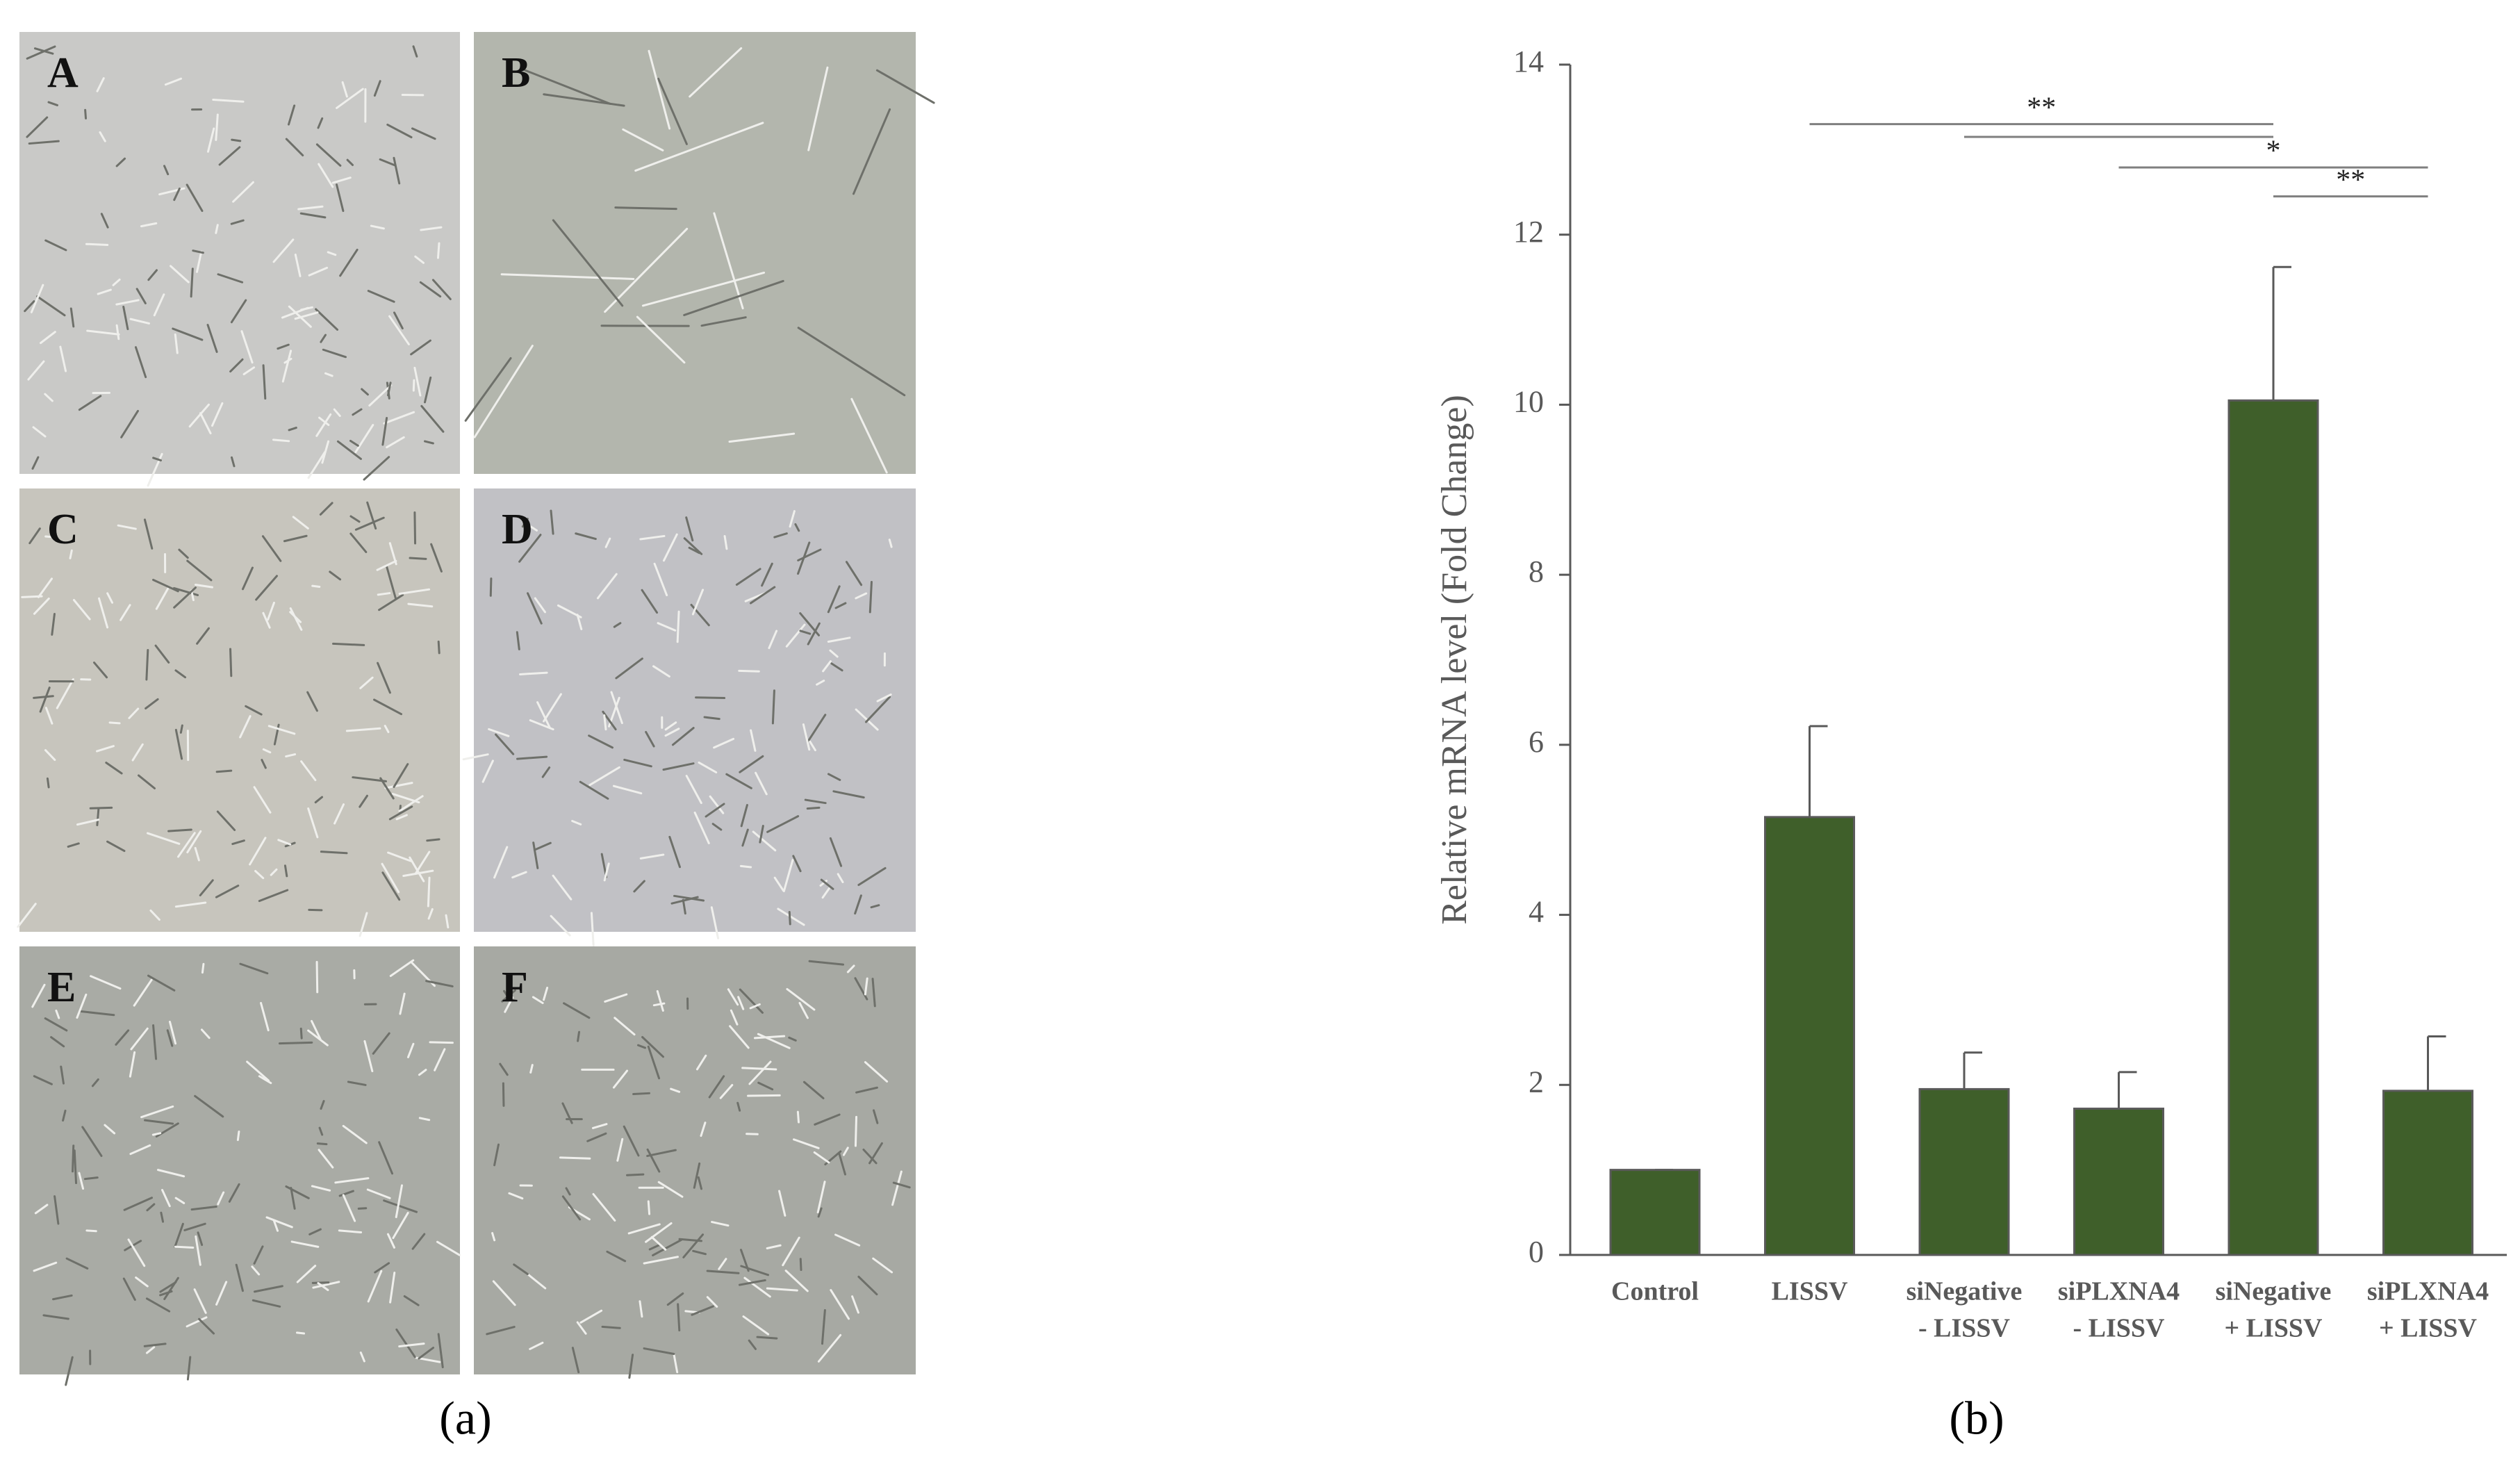 The image size is (2520, 1462). What do you see at coordinates (1454, 660) in the screenshot?
I see `y-axis-label: Relative mRNA level (Fold Change)` at bounding box center [1454, 660].